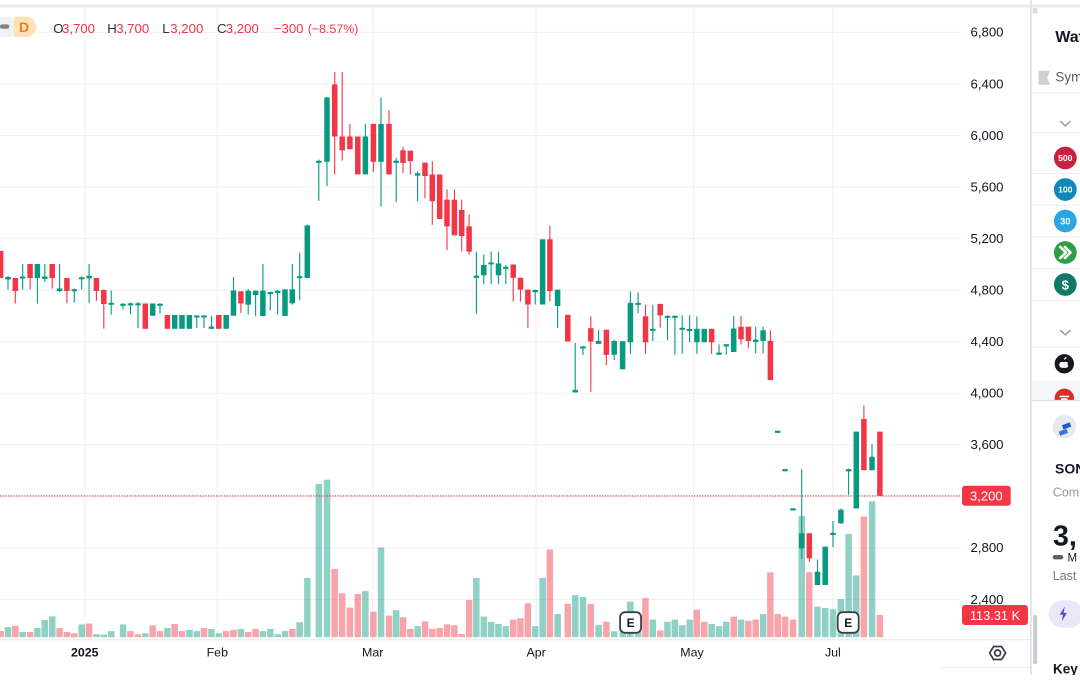 This screenshot has height=680, width=1080. What do you see at coordinates (1065, 576) in the screenshot?
I see `svg-text: Last` at bounding box center [1065, 576].